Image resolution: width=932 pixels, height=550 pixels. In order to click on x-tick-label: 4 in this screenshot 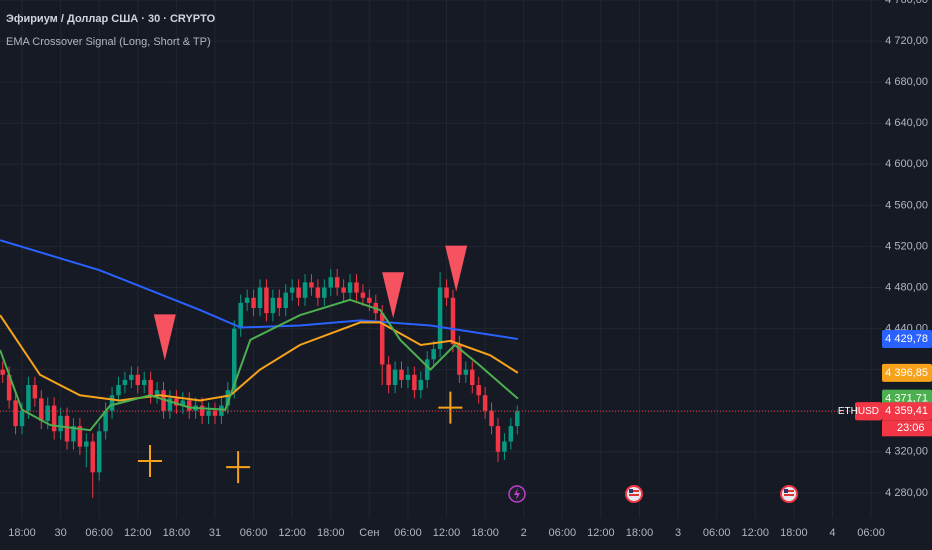, I will do `click(832, 533)`.